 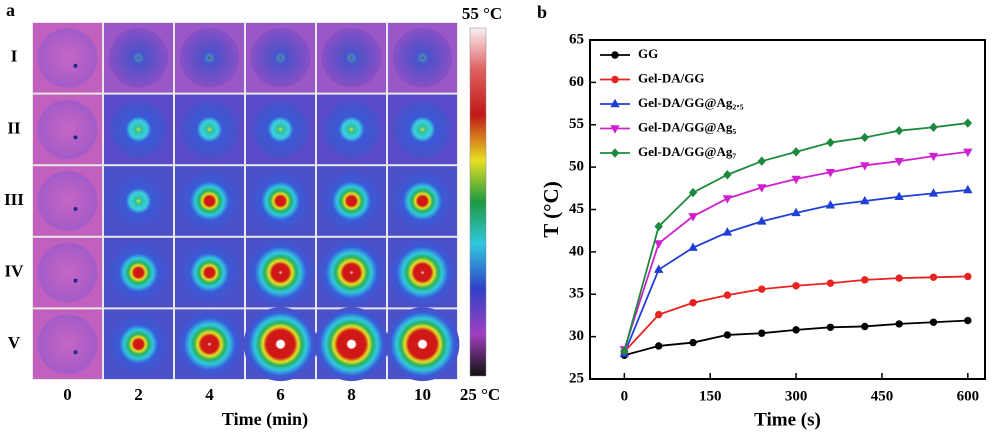 I want to click on x-axis-label: Time (min), so click(x=265, y=419).